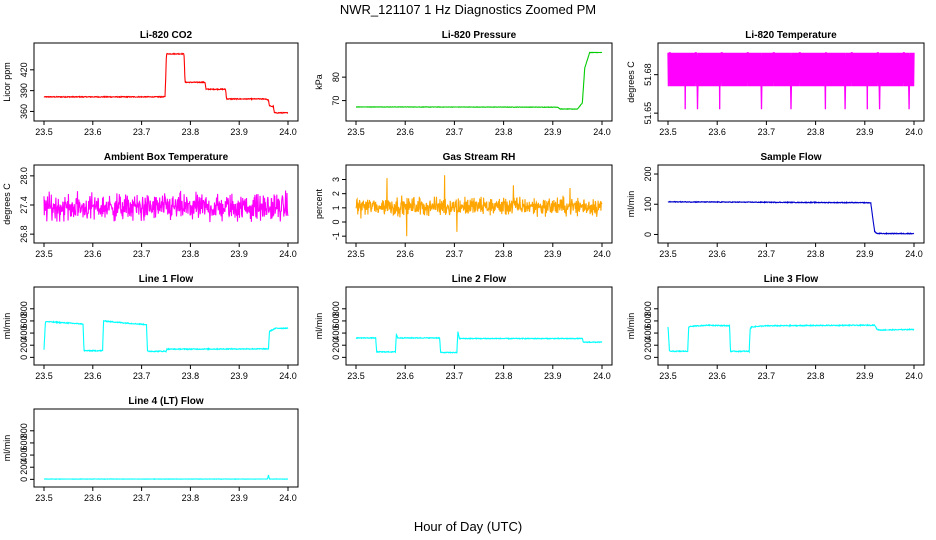 This screenshot has width=936, height=540. Describe the element at coordinates (791, 35) in the screenshot. I see `panel-title: Li-820 Temperature` at that location.